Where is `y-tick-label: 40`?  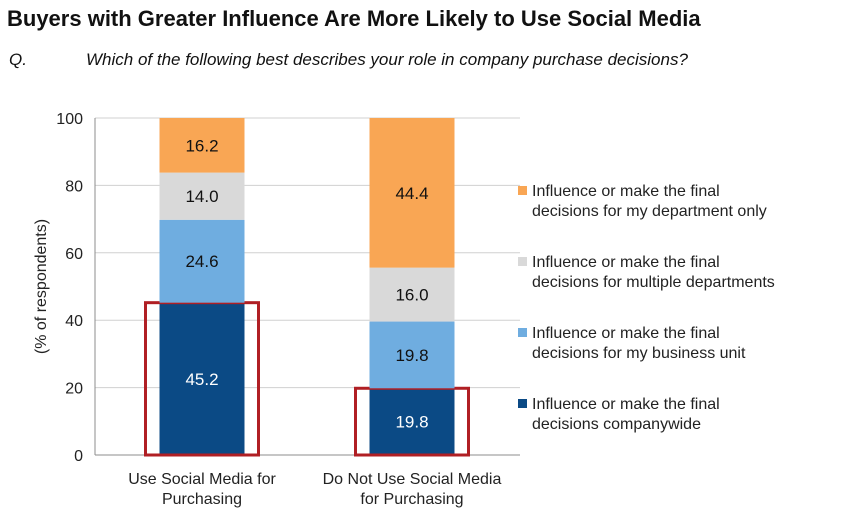 y-tick-label: 40 is located at coordinates (74, 321).